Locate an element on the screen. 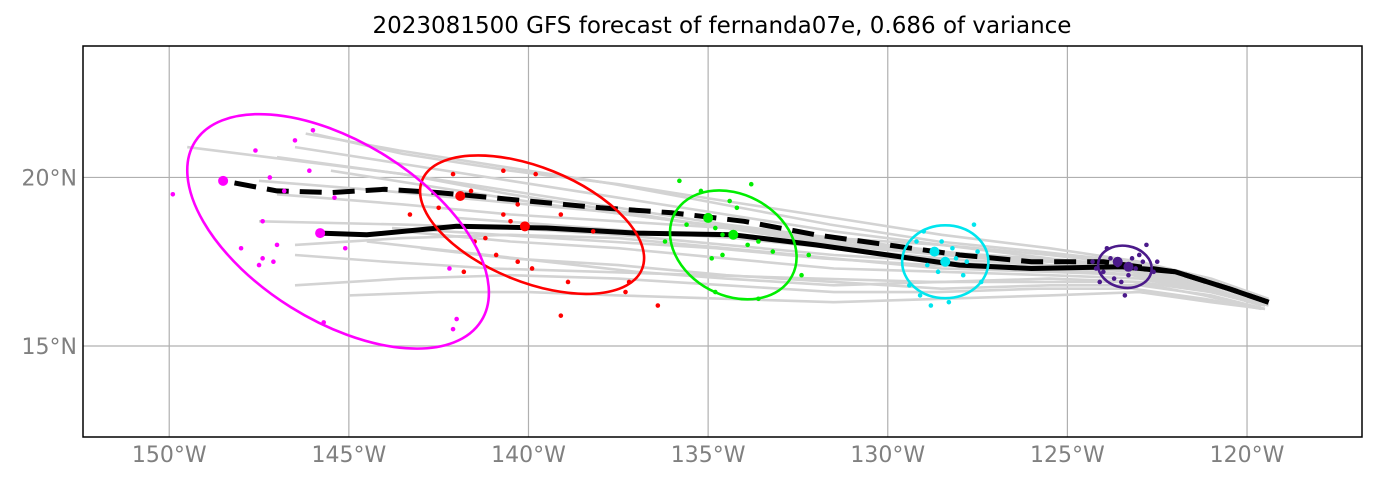 The width and height of the screenshot is (1376, 482). mean-marker-solid-t0 is located at coordinates (1128, 266).